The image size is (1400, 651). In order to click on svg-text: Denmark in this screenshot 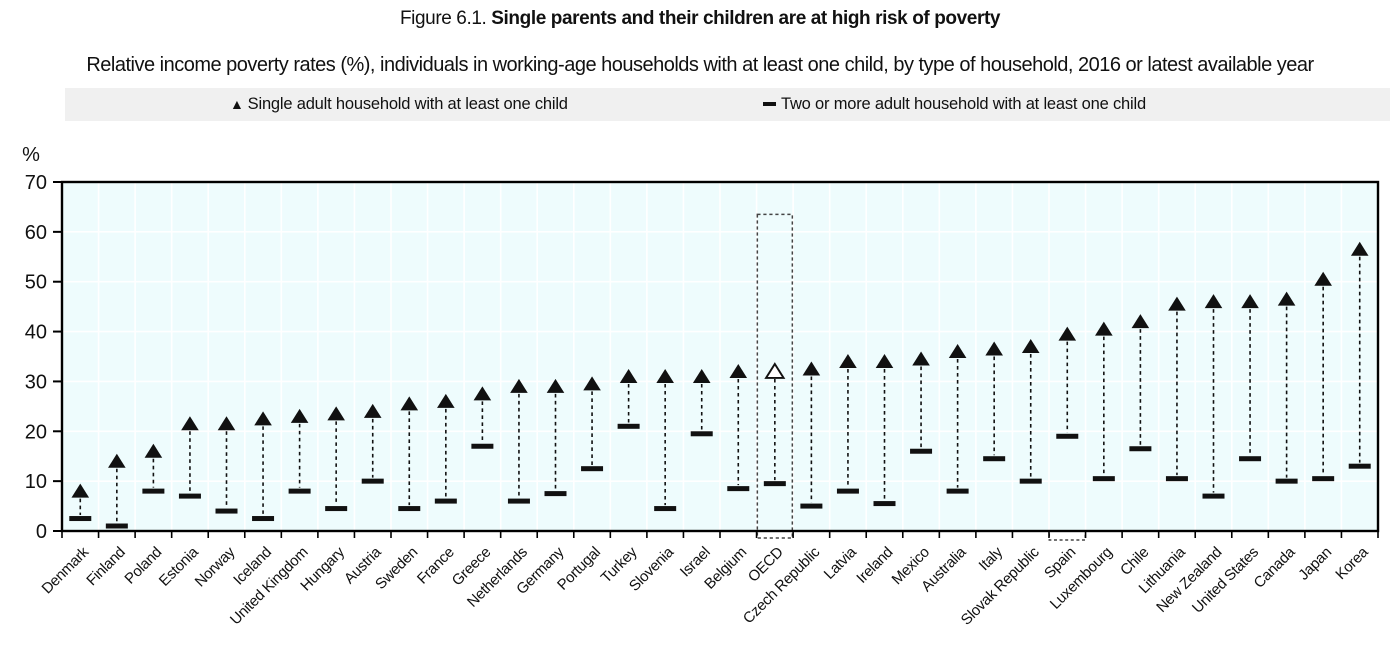, I will do `click(66, 570)`.